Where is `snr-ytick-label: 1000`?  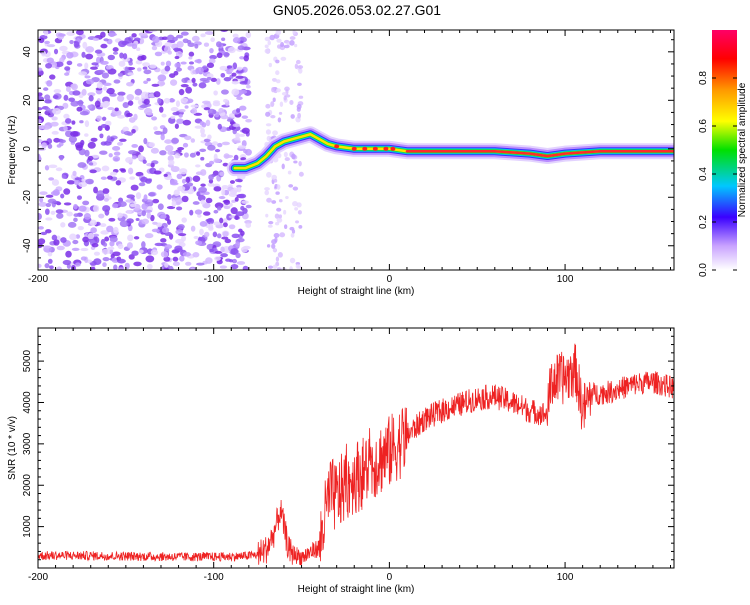 snr-ytick-label: 1000 is located at coordinates (27, 526).